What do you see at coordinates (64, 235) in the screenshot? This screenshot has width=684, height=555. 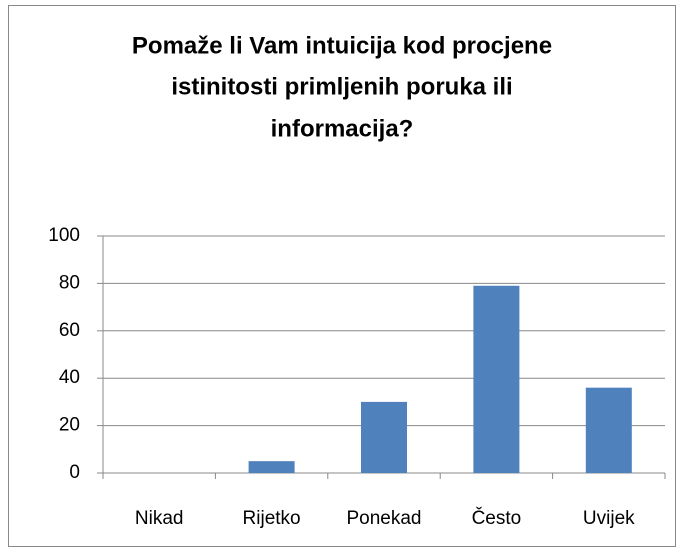 I see `y-tick-label: 100` at bounding box center [64, 235].